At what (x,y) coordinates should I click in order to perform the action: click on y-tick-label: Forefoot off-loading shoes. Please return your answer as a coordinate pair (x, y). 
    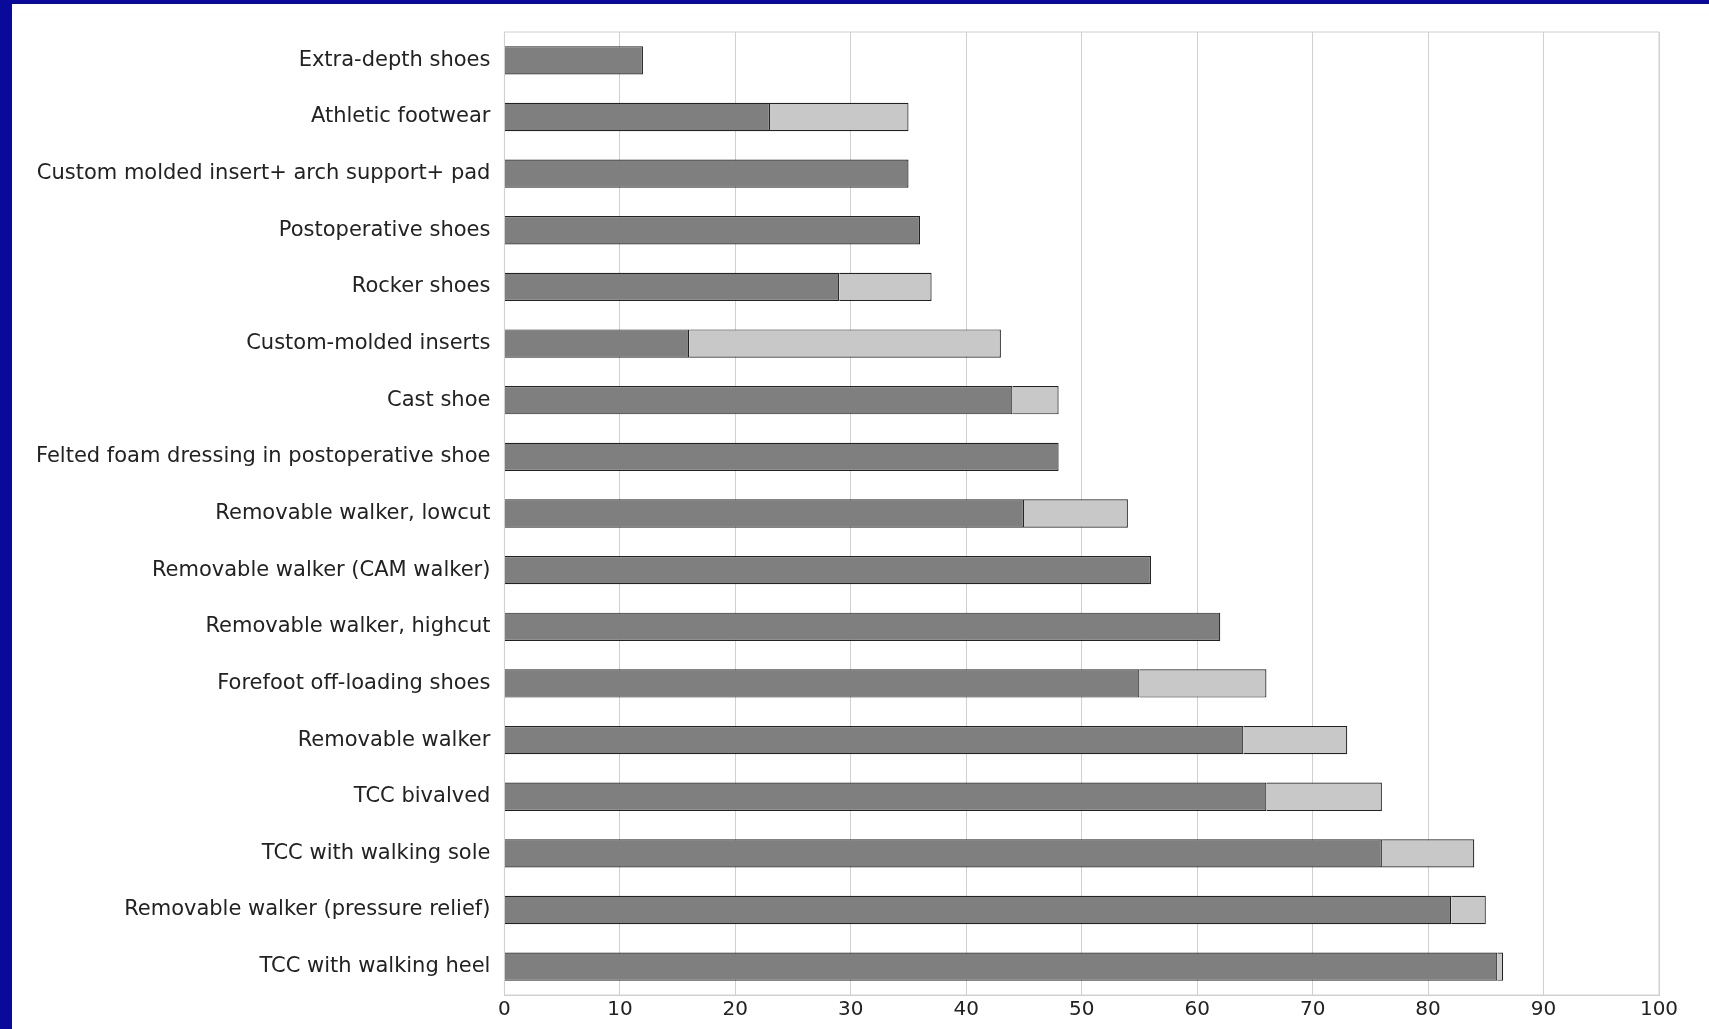
    Looking at the image, I should click on (354, 681).